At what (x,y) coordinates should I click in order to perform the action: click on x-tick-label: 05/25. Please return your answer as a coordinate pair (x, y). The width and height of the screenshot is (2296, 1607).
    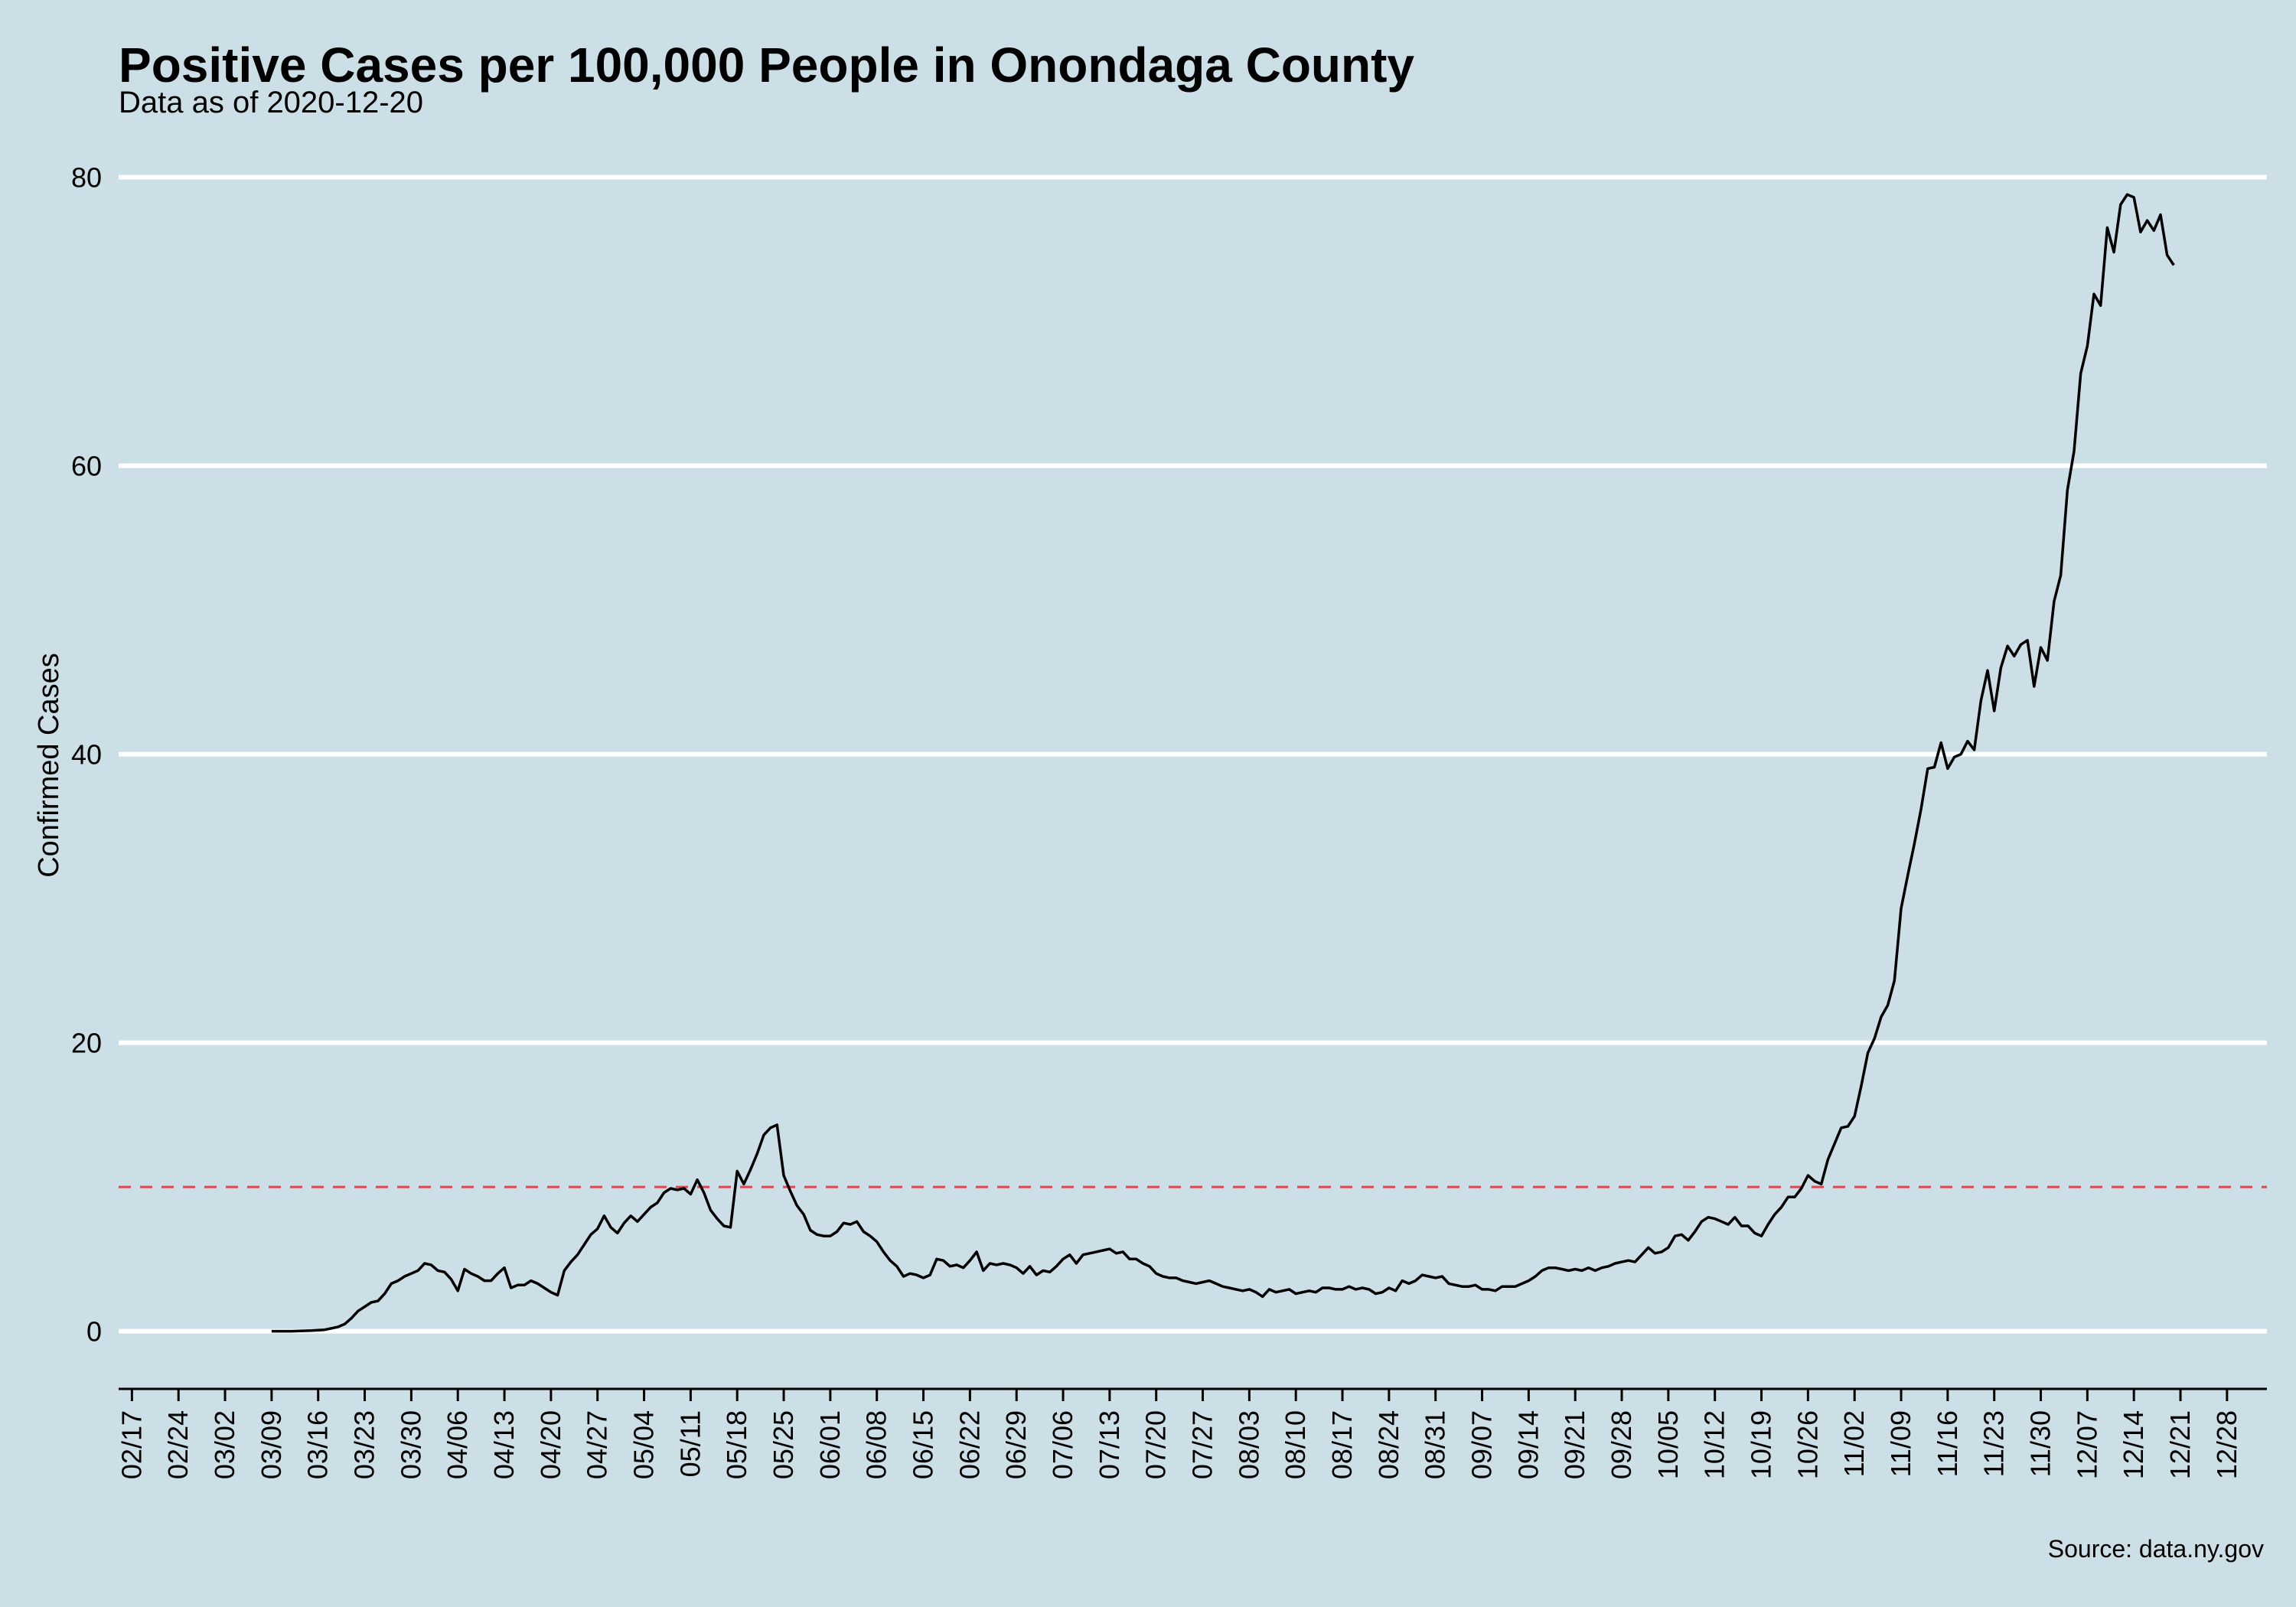
    Looking at the image, I should click on (783, 1444).